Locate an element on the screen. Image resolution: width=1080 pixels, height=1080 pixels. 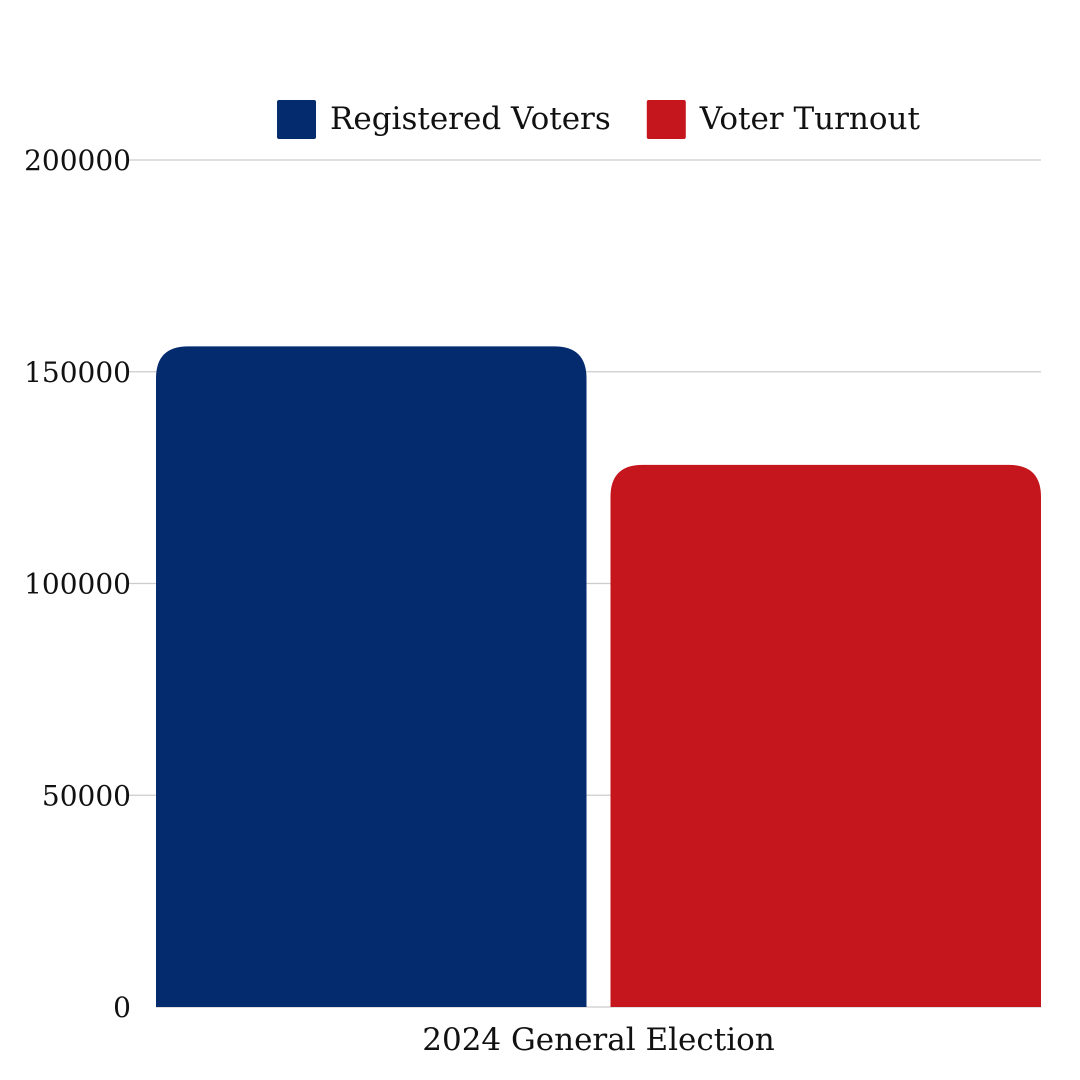
legend-item-voter-turnout: Voter Turnout is located at coordinates (783, 119).